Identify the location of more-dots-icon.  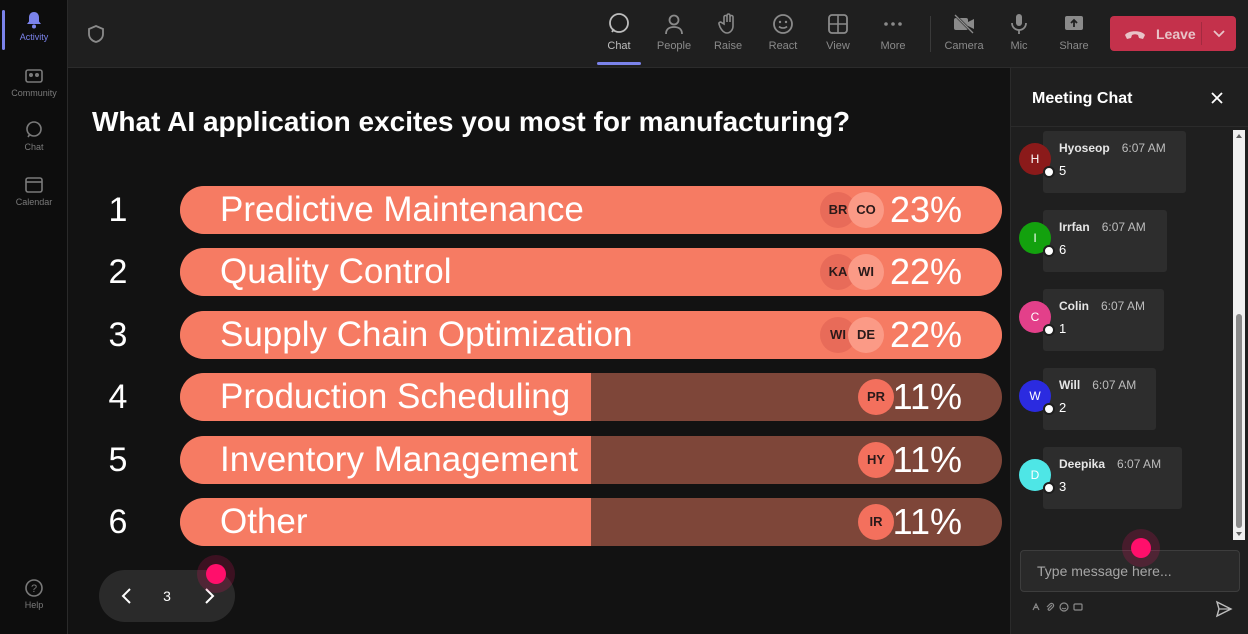
(893, 24).